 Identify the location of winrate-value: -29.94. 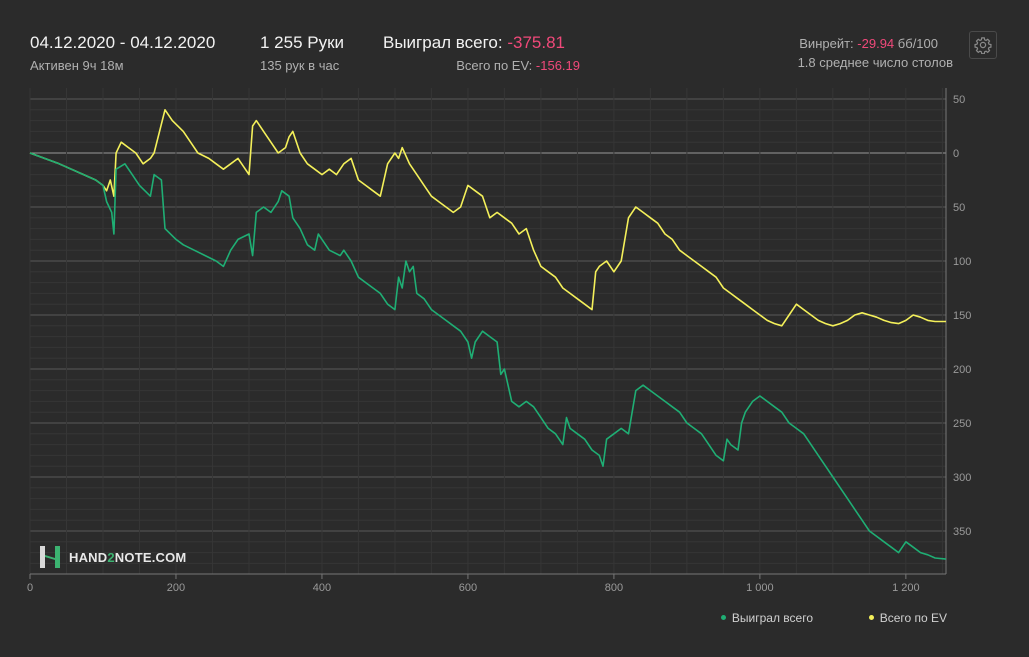
(876, 43).